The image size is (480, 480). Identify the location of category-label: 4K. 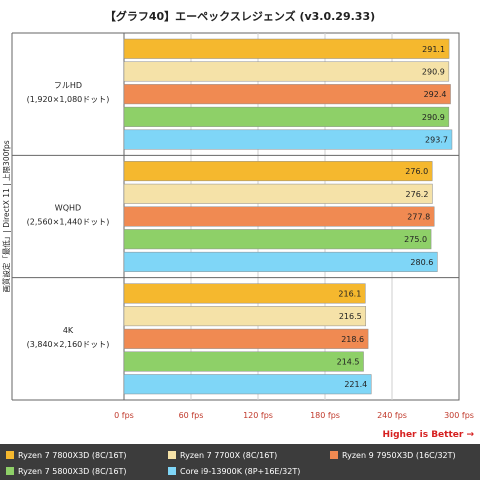
(68, 330).